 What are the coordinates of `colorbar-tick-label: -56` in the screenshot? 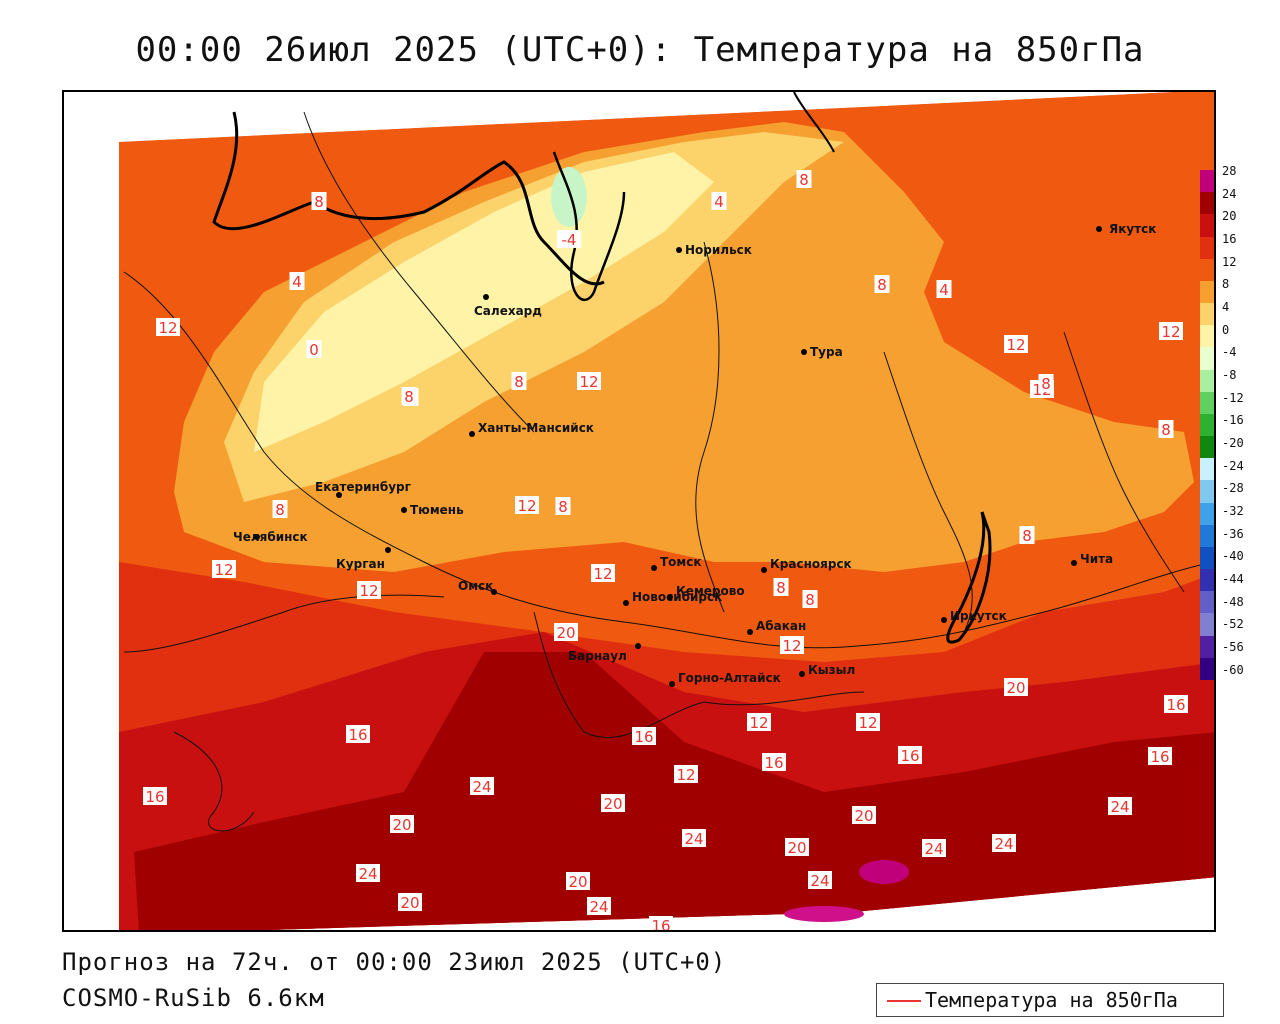 It's located at (1233, 647).